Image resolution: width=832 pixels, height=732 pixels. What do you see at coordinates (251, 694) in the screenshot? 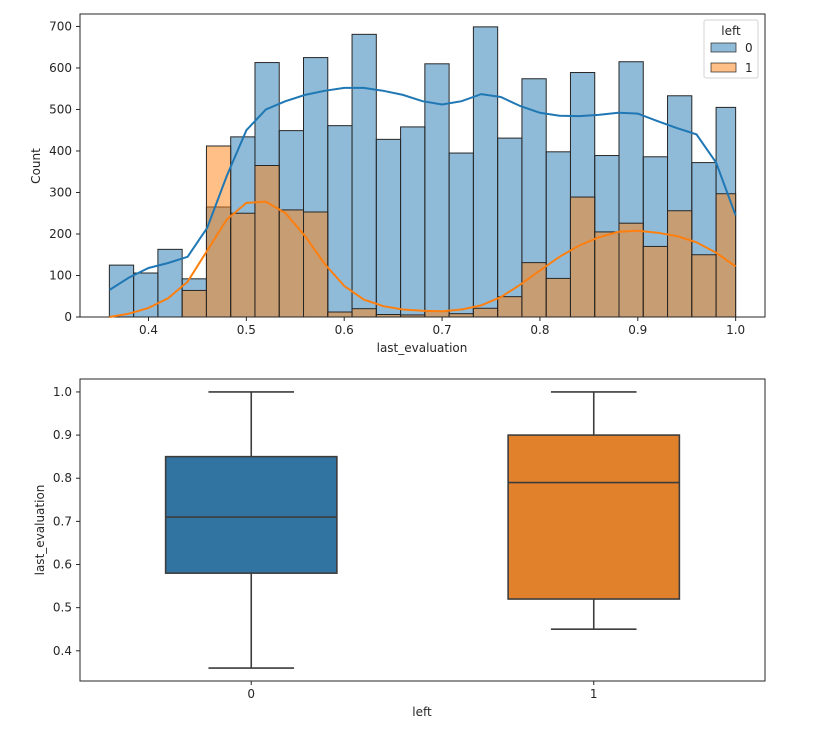
I see `box-x-tick-label: 0` at bounding box center [251, 694].